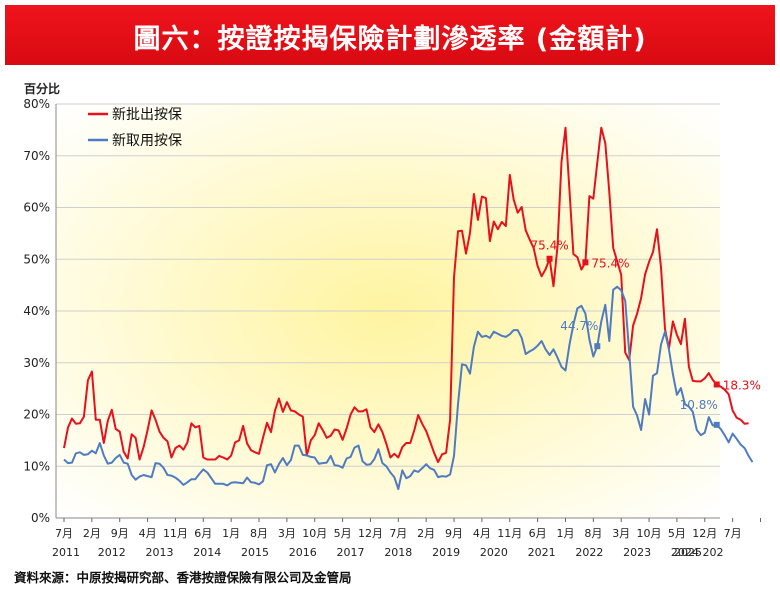 The height and width of the screenshot is (598, 780). I want to click on title-bar: 圖六：按證按揭保險計劃滲透率 (金額計), so click(390, 35).